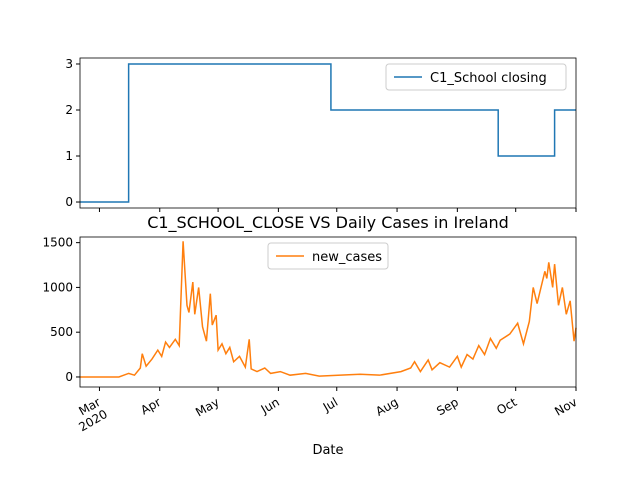  Describe the element at coordinates (150, 406) in the screenshot. I see `x-tick-label: Apr` at that location.